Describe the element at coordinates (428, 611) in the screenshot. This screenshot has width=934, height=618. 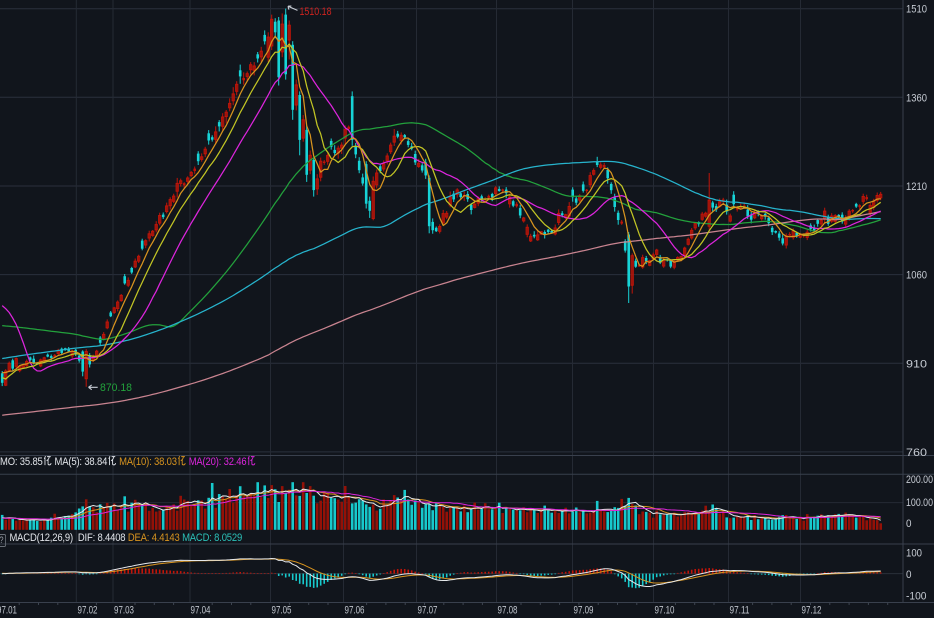
I see `svg-text: 97.07` at that location.